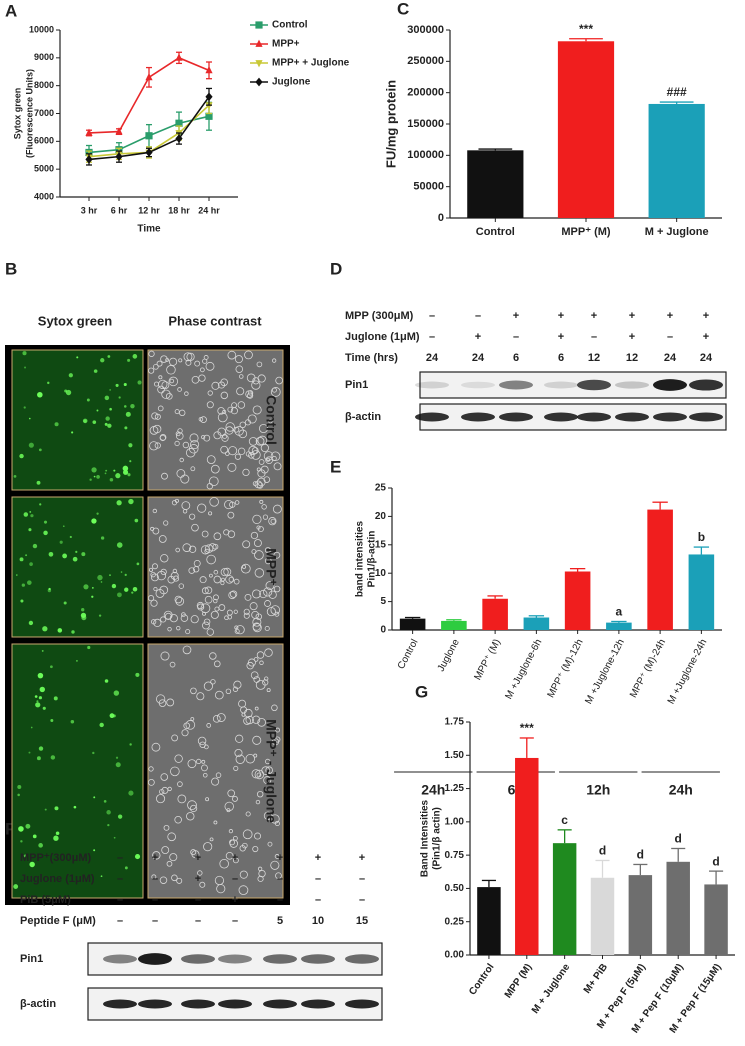 The image size is (745, 1046). Describe the element at coordinates (336, 268) in the screenshot. I see `panel-label: D` at that location.